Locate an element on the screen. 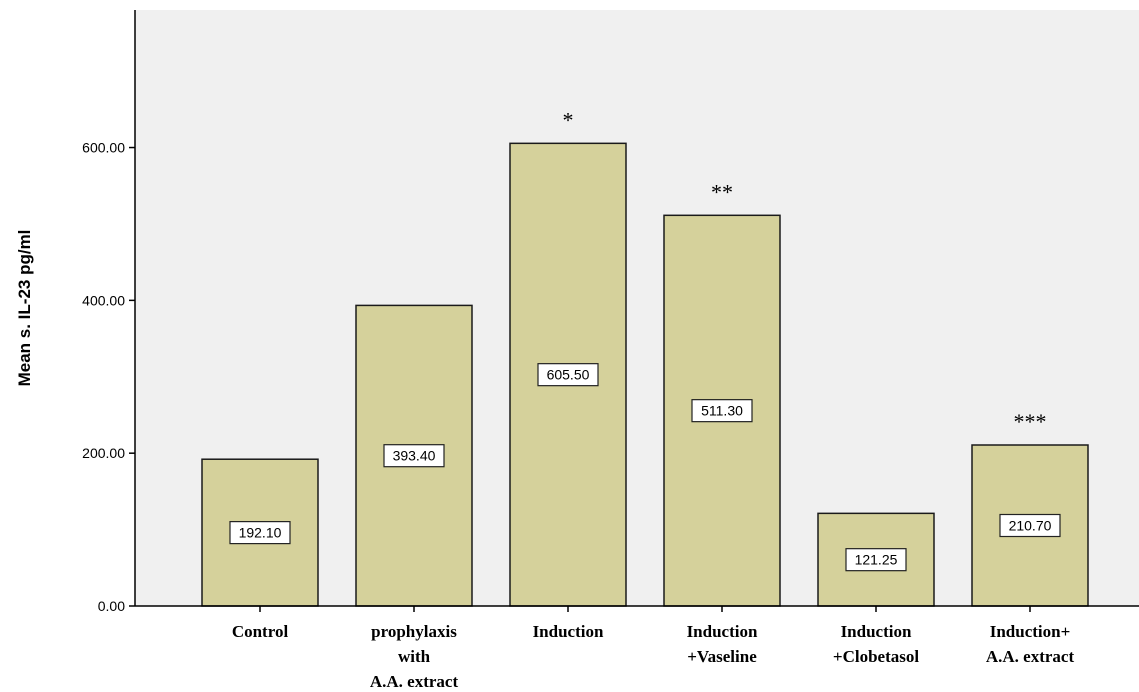 The width and height of the screenshot is (1139, 692). data-label: 121.25 is located at coordinates (876, 560).